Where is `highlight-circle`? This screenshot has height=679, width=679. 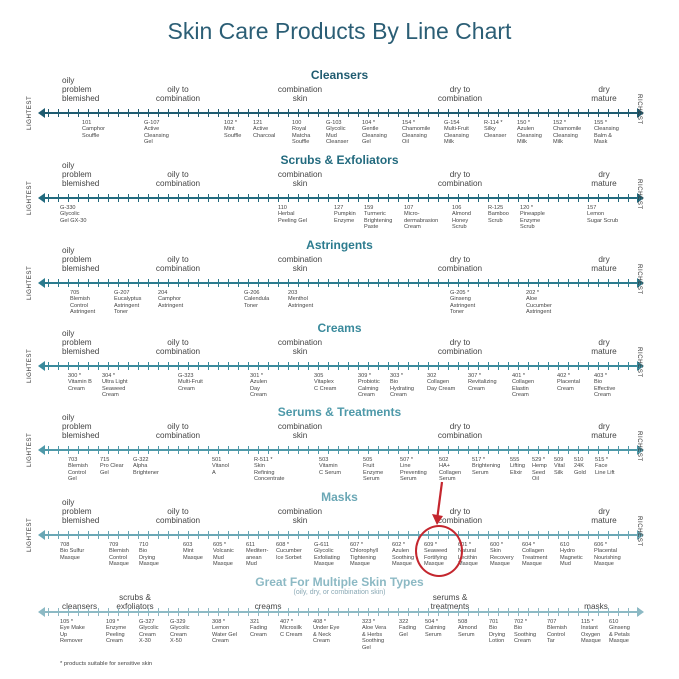
highlight-circle is located at coordinates (439, 551).